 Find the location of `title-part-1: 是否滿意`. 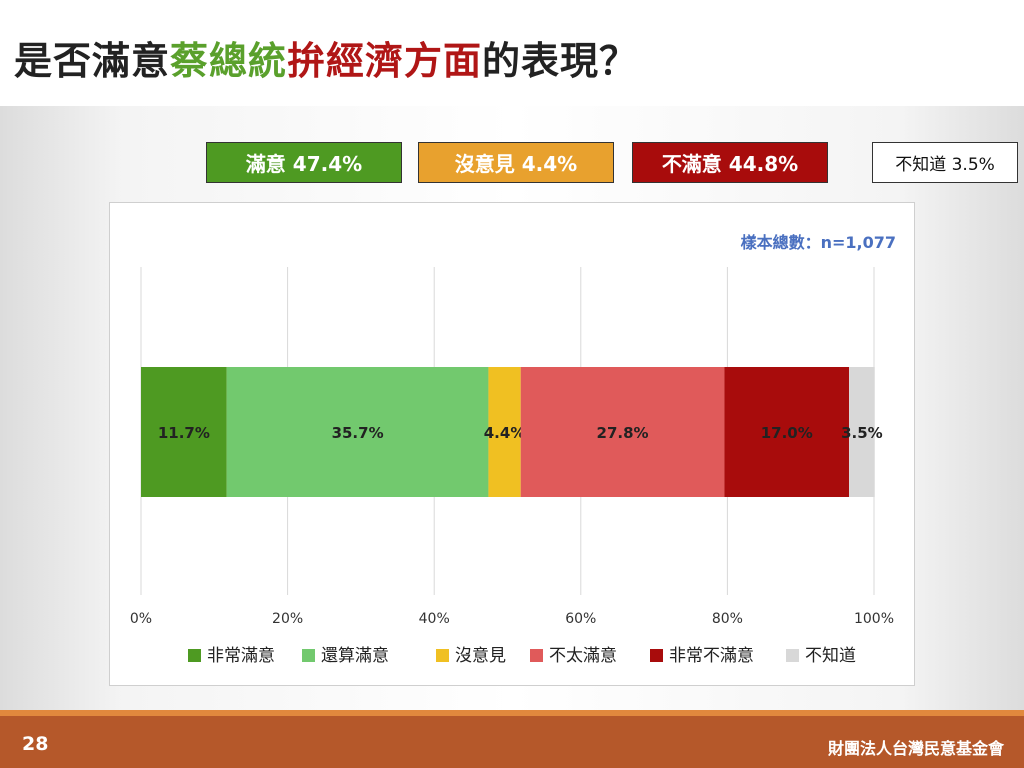

title-part-1: 是否滿意 is located at coordinates (92, 61).